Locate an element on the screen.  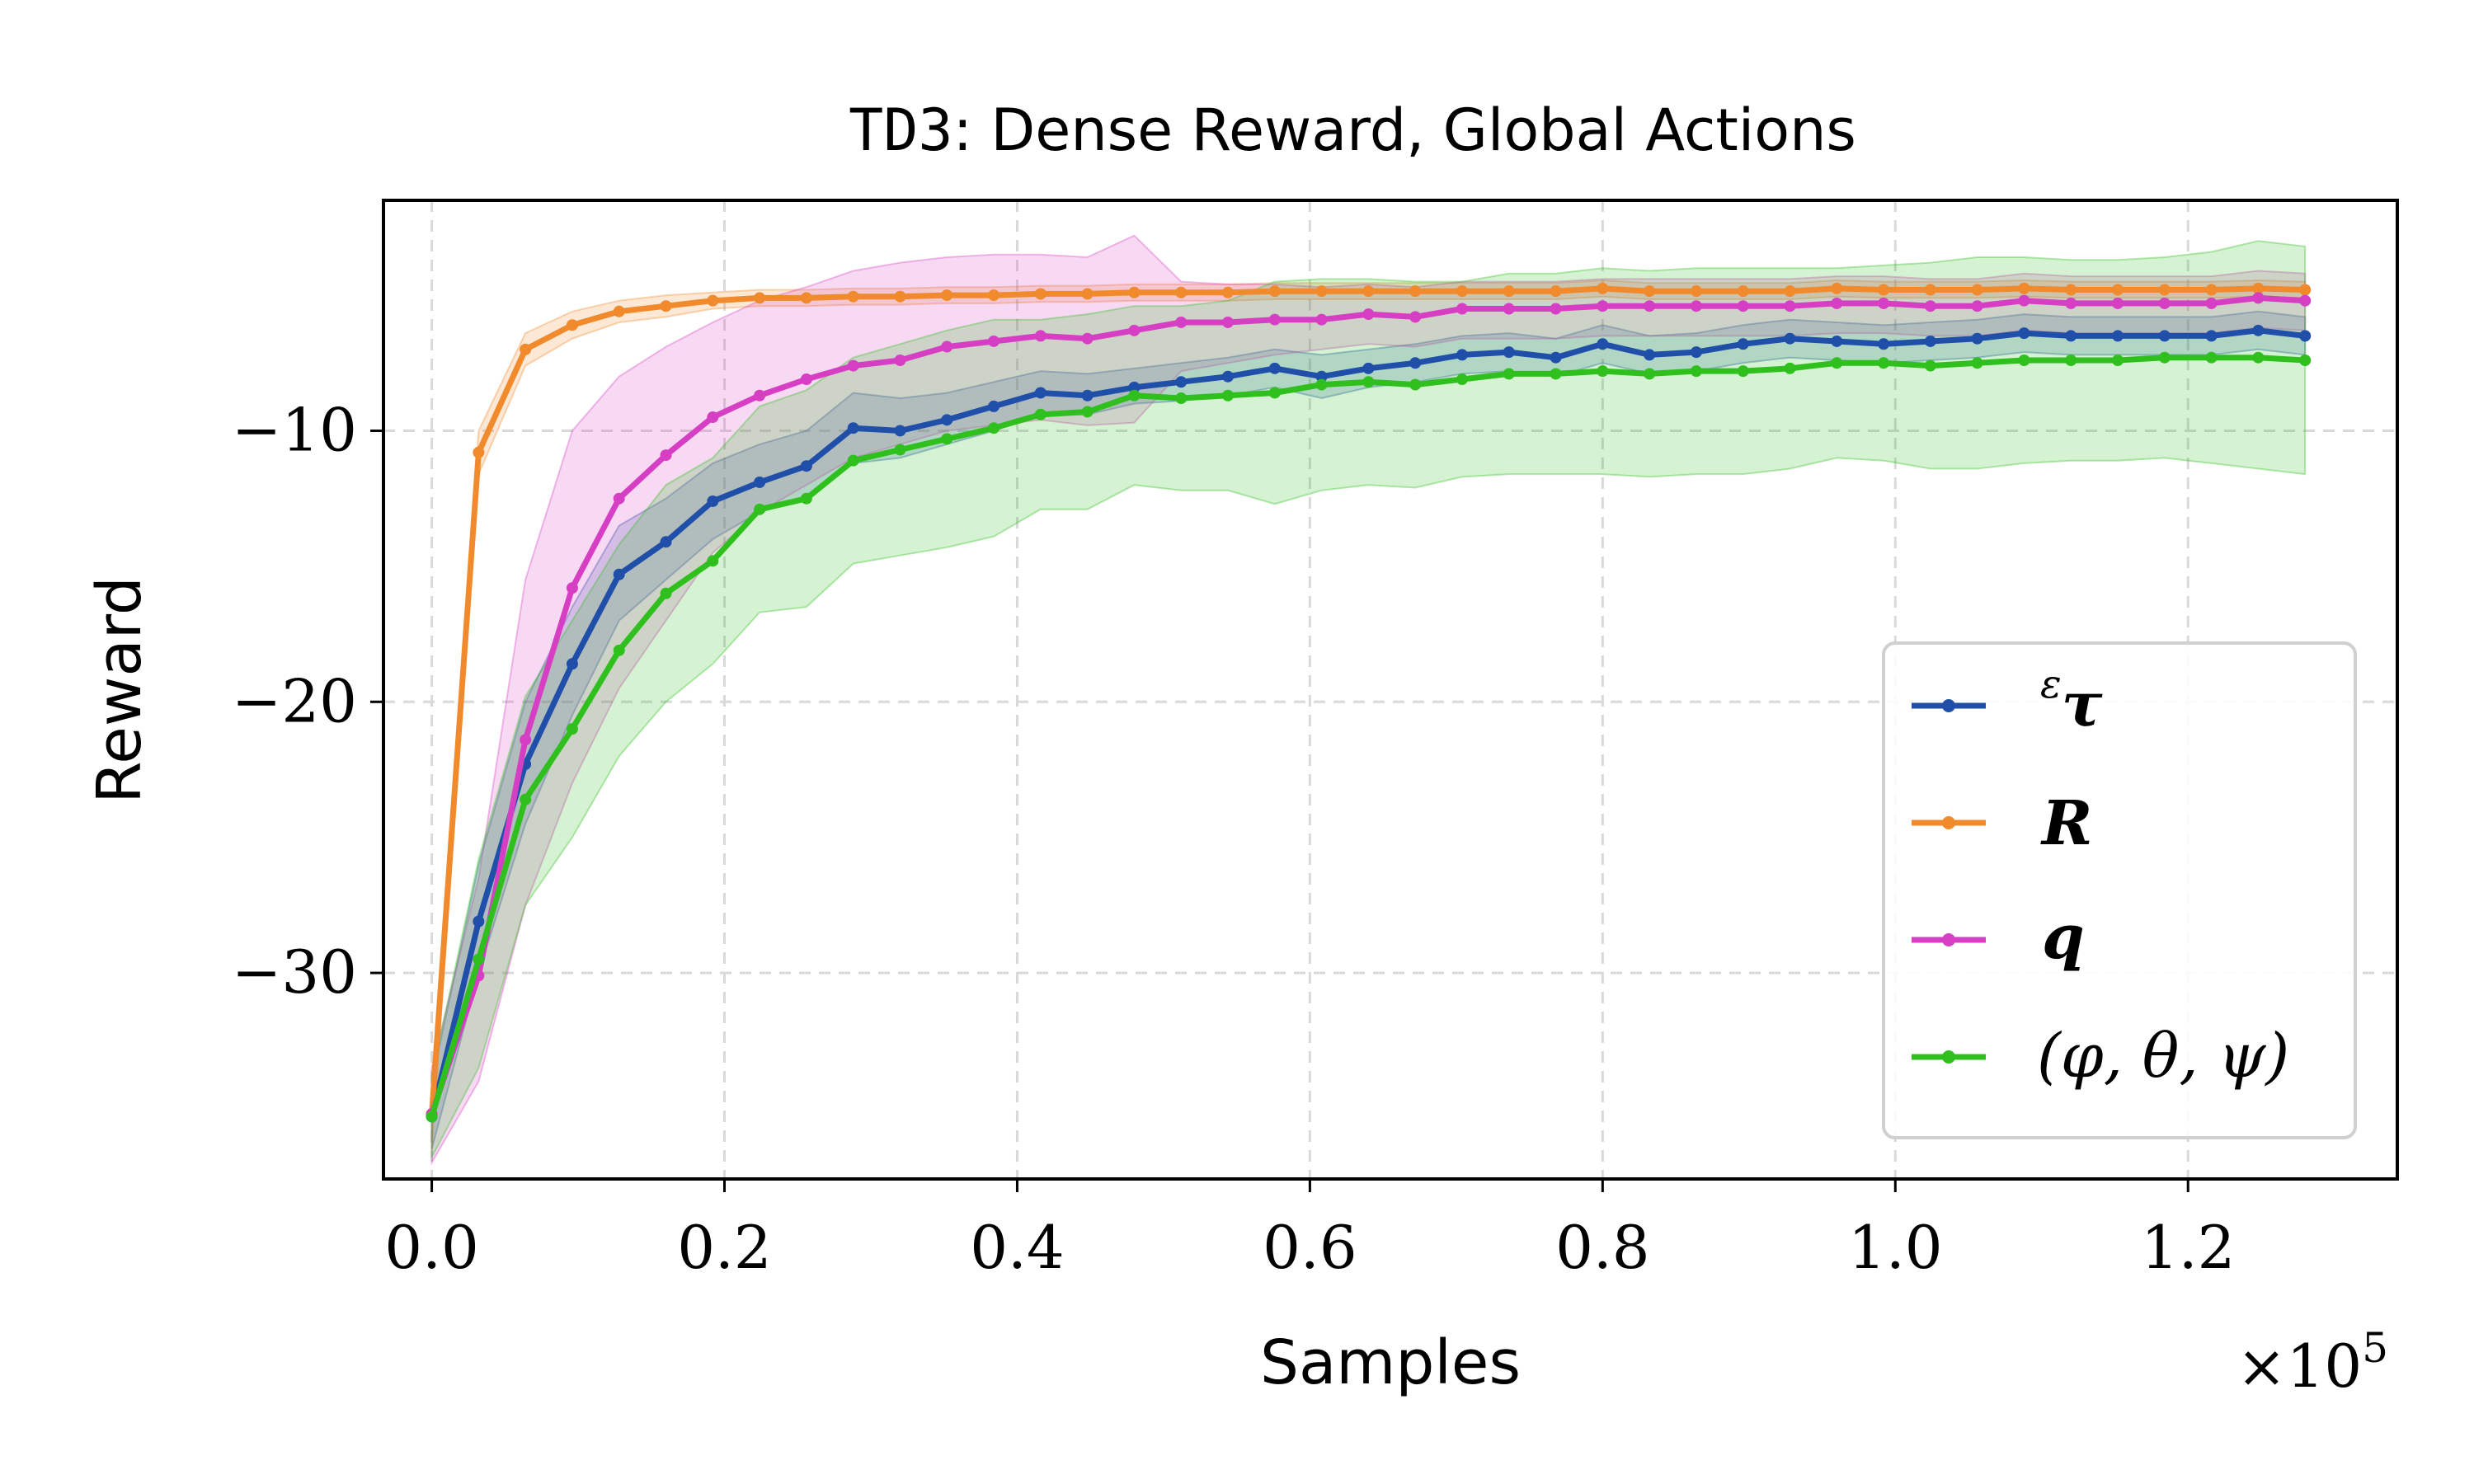
y-tick-label-0: −10 is located at coordinates (294, 429).